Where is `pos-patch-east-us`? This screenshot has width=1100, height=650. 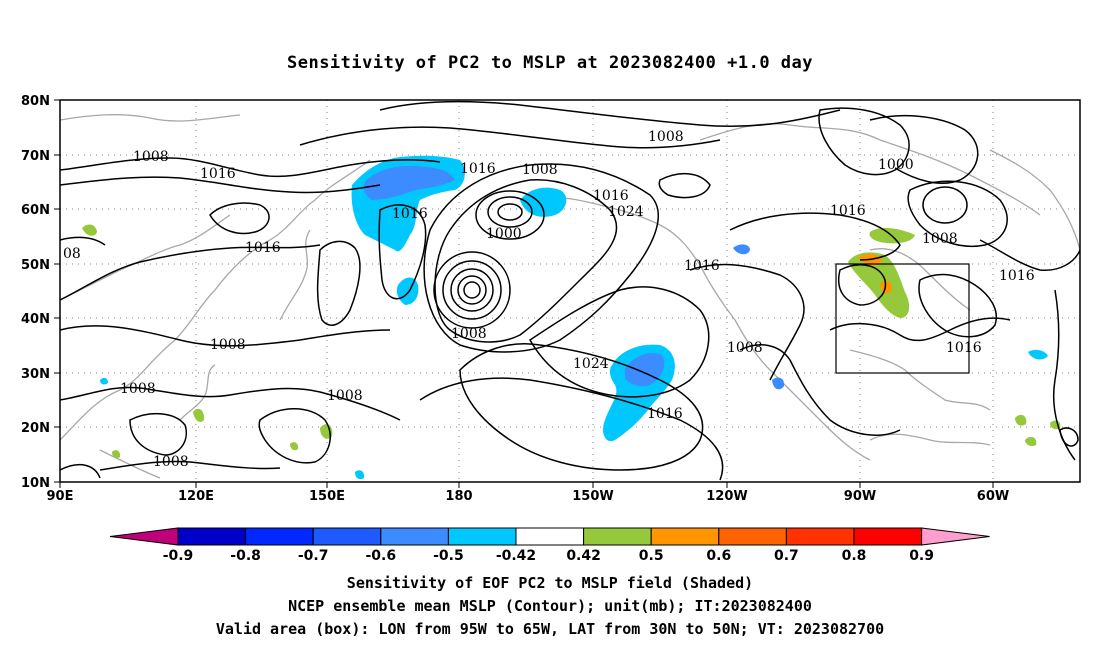
pos-patch-east-us is located at coordinates (879, 285).